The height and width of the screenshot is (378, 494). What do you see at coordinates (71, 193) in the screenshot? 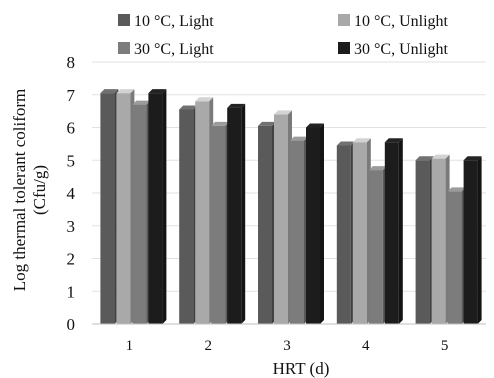
I see `y-tick-label: 4` at bounding box center [71, 193].